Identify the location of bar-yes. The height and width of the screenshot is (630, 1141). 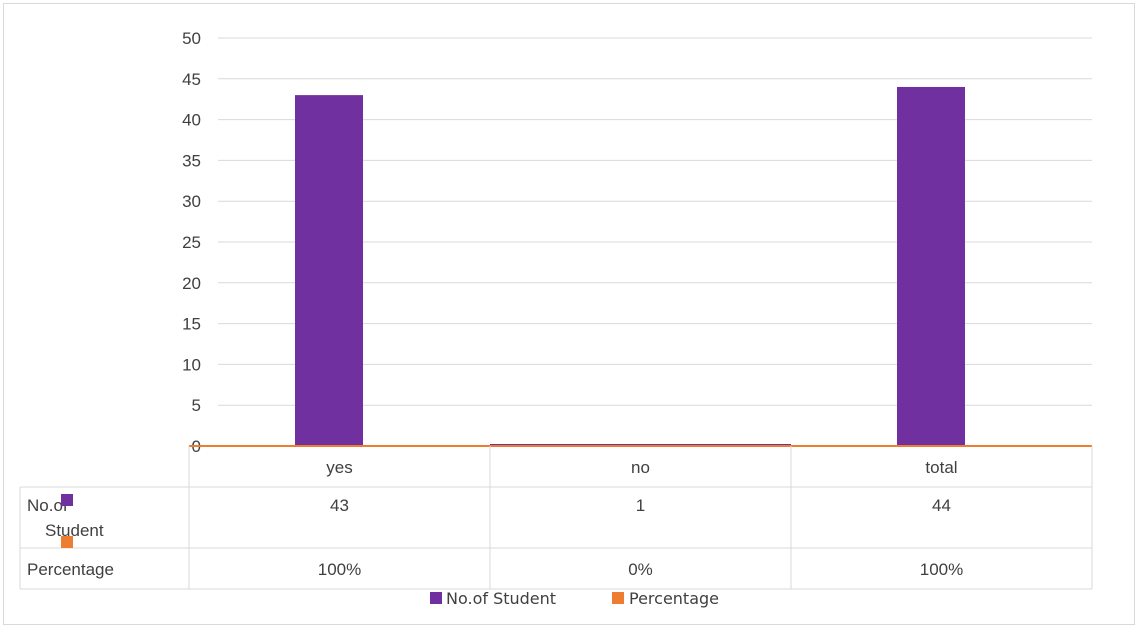
(329, 271).